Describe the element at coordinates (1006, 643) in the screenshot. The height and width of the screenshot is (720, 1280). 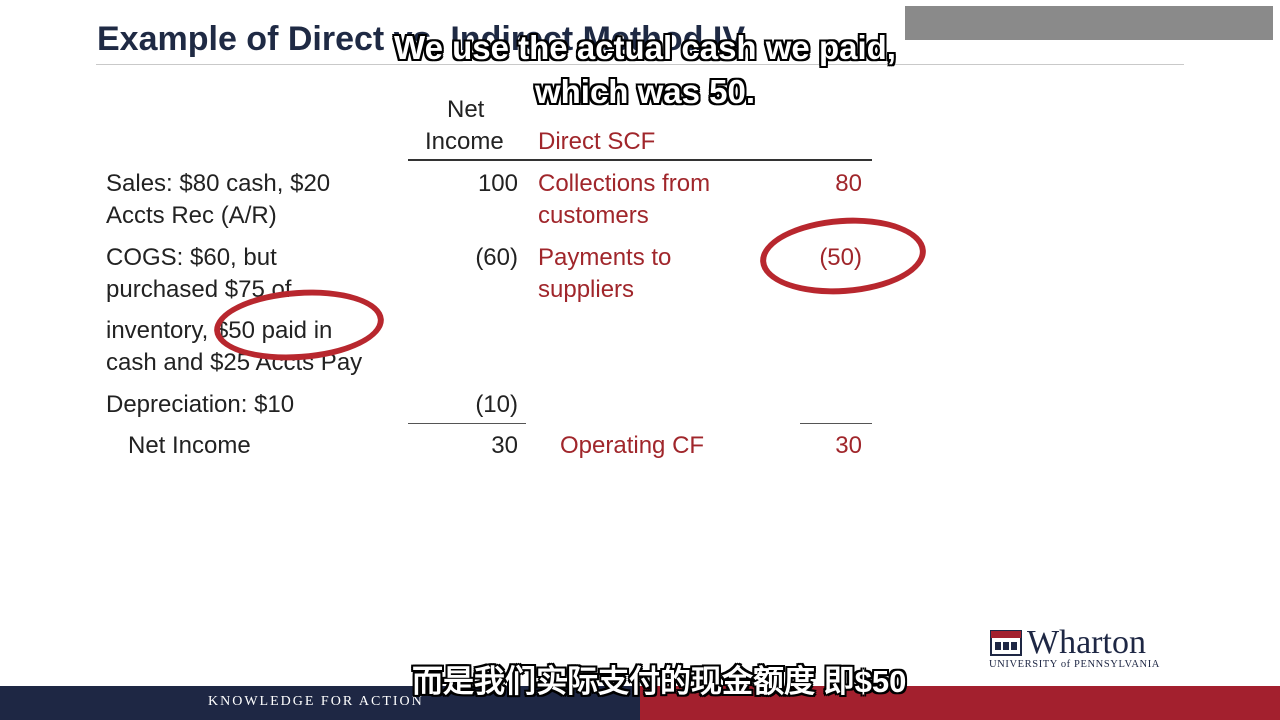
I see `penn-shield-icon` at that location.